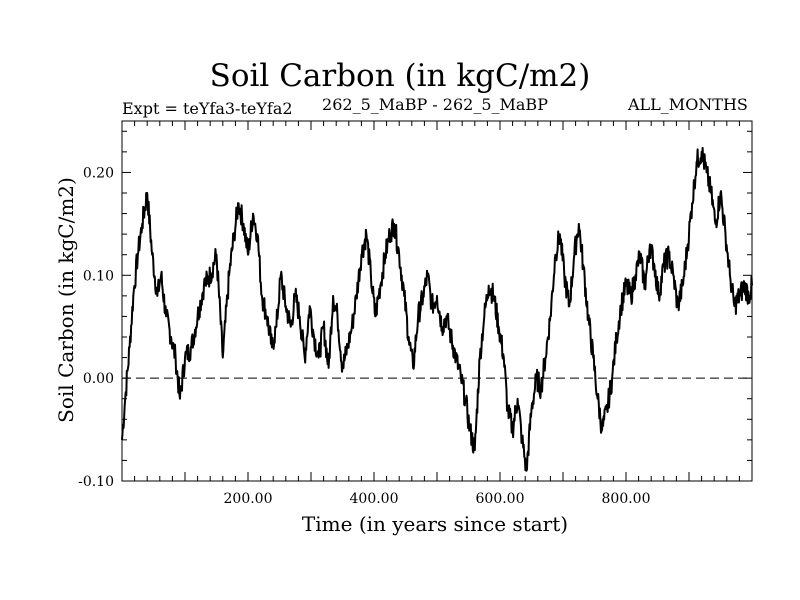 The image size is (800, 600). What do you see at coordinates (500, 499) in the screenshot?
I see `x-tick-label: 600.00` at bounding box center [500, 499].